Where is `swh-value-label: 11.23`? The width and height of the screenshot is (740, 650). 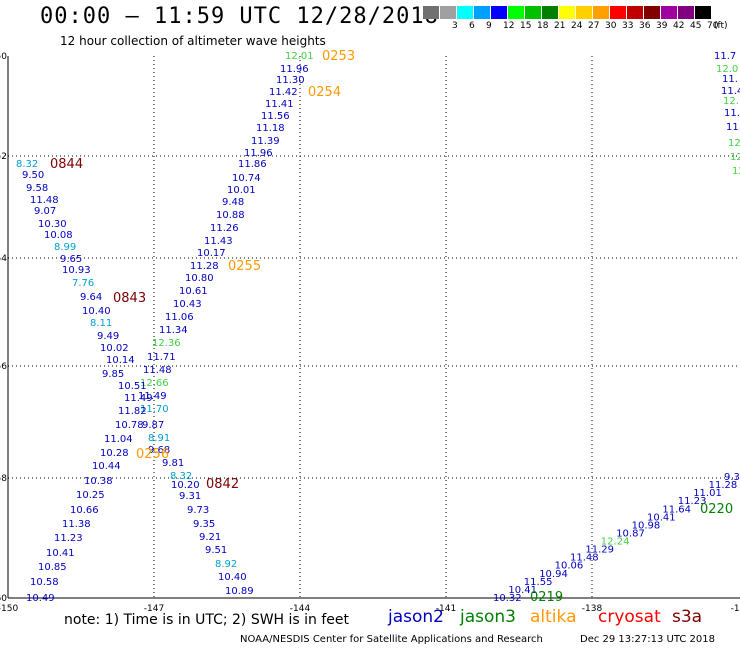
swh-value-label: 11.23 is located at coordinates (68, 538).